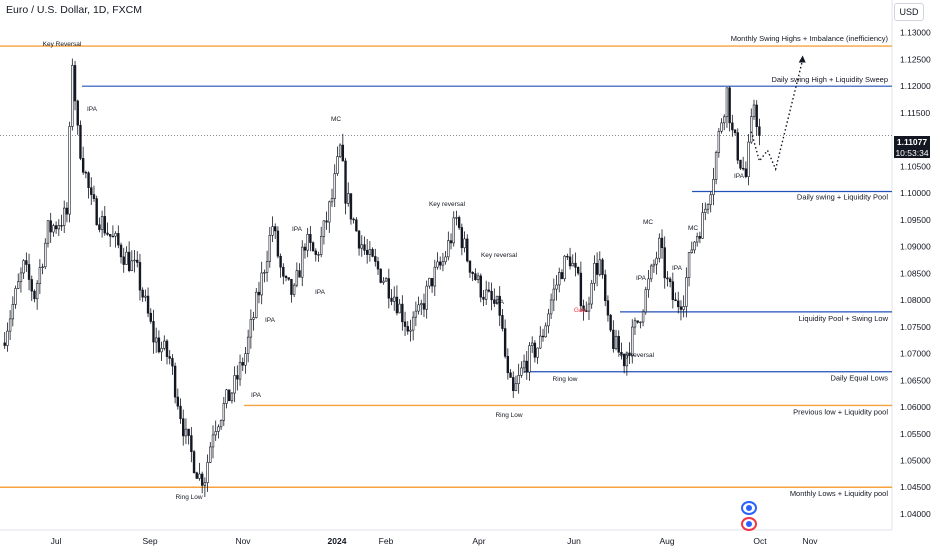  I want to click on price-tick-label: 1.09500, so click(915, 220).